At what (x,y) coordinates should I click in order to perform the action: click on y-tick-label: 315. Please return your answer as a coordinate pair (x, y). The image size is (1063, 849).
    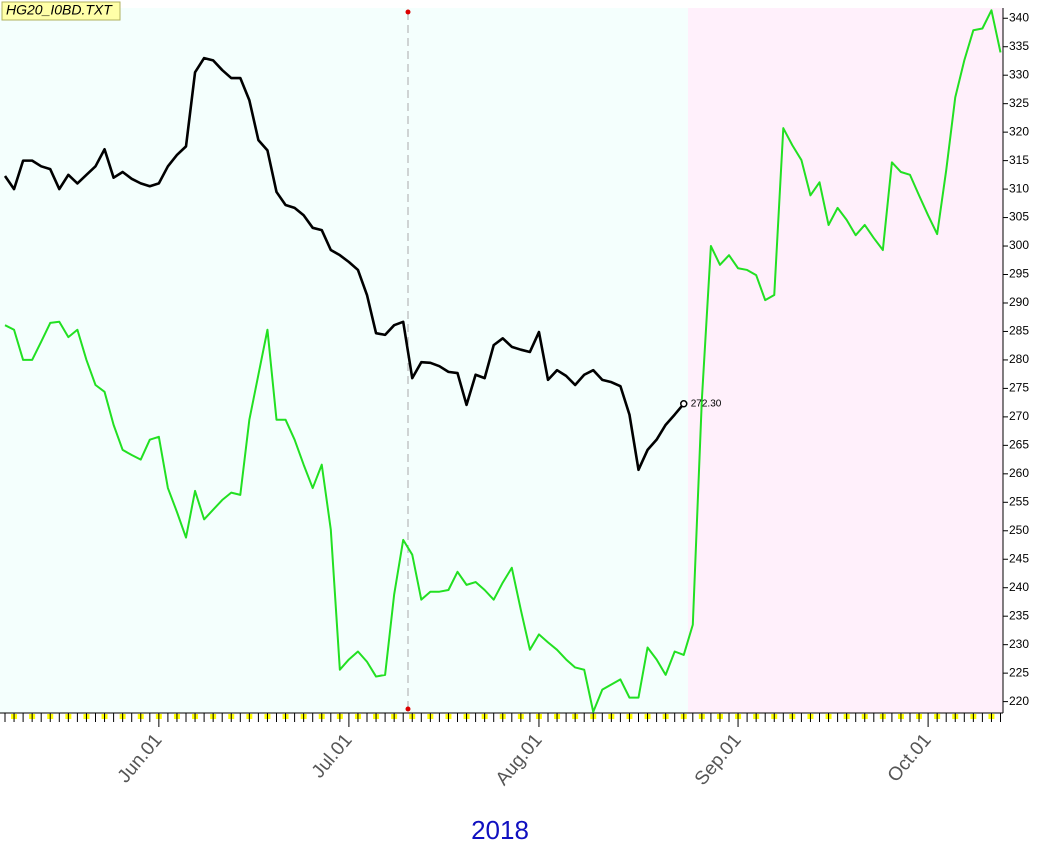
    Looking at the image, I should click on (1019, 160).